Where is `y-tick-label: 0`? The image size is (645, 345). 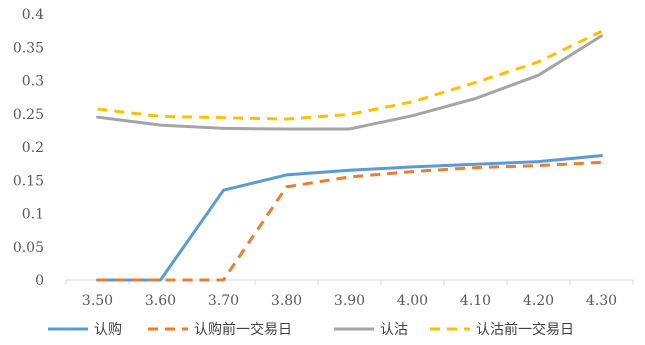 y-tick-label: 0 is located at coordinates (39, 281).